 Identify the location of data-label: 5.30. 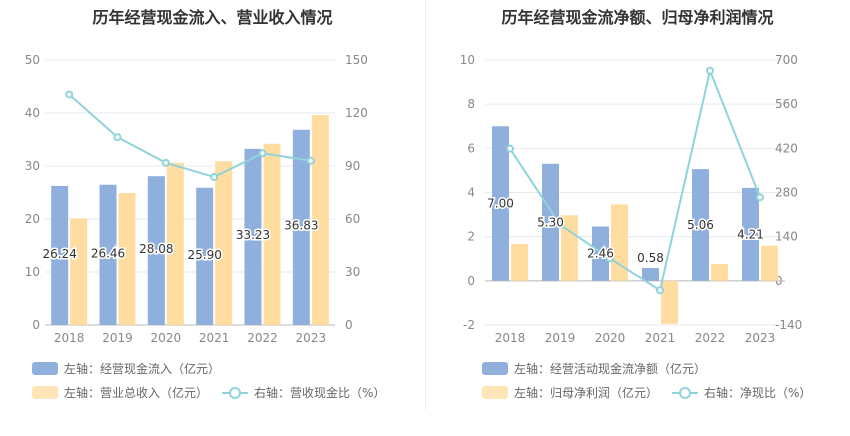
(550, 222).